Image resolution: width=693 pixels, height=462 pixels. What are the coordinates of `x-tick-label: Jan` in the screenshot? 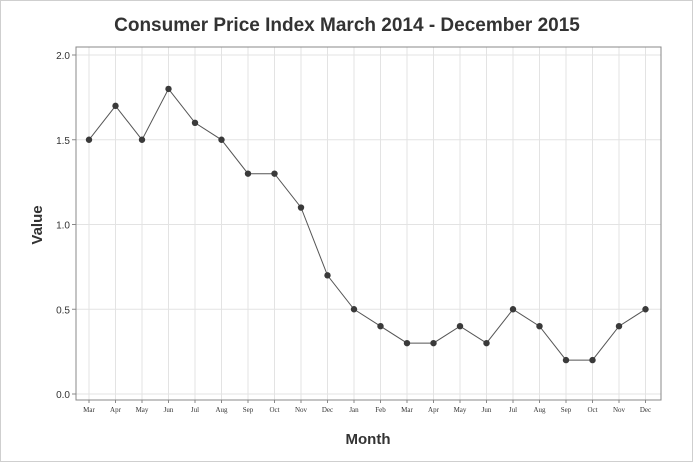 It's located at (354, 410).